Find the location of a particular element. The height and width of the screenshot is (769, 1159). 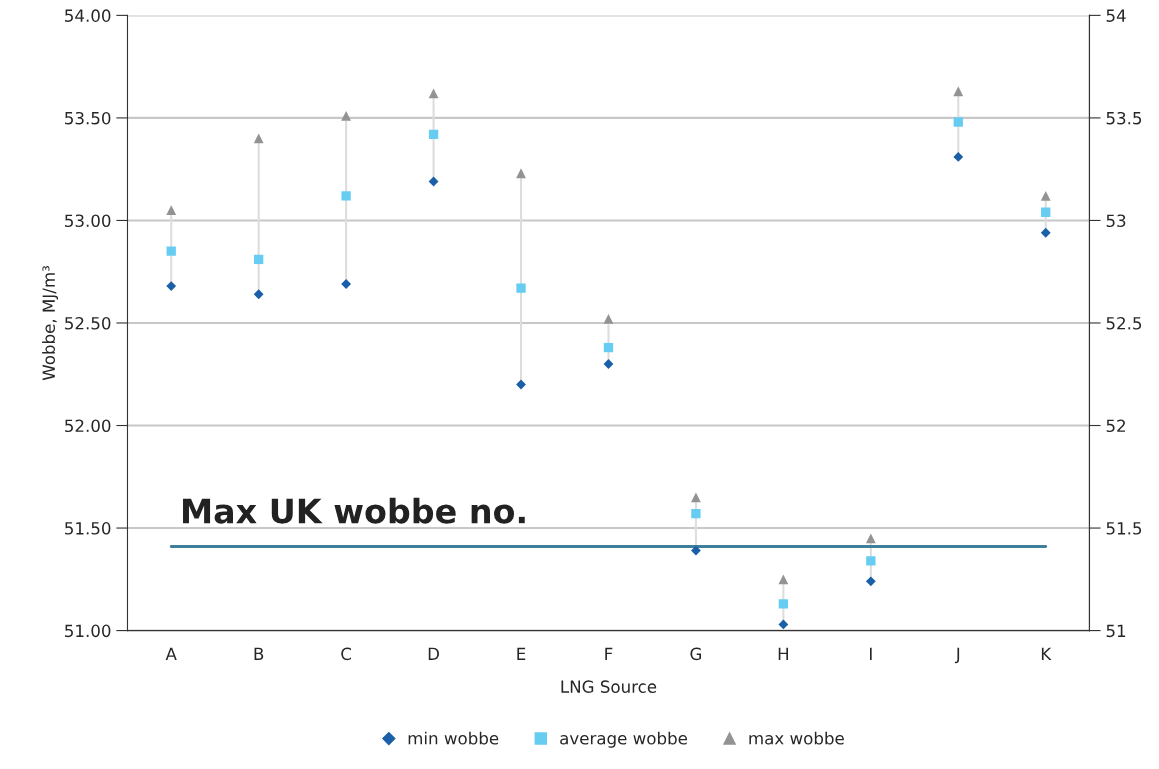

y2-tick-label: 53.5 is located at coordinates (1124, 118).